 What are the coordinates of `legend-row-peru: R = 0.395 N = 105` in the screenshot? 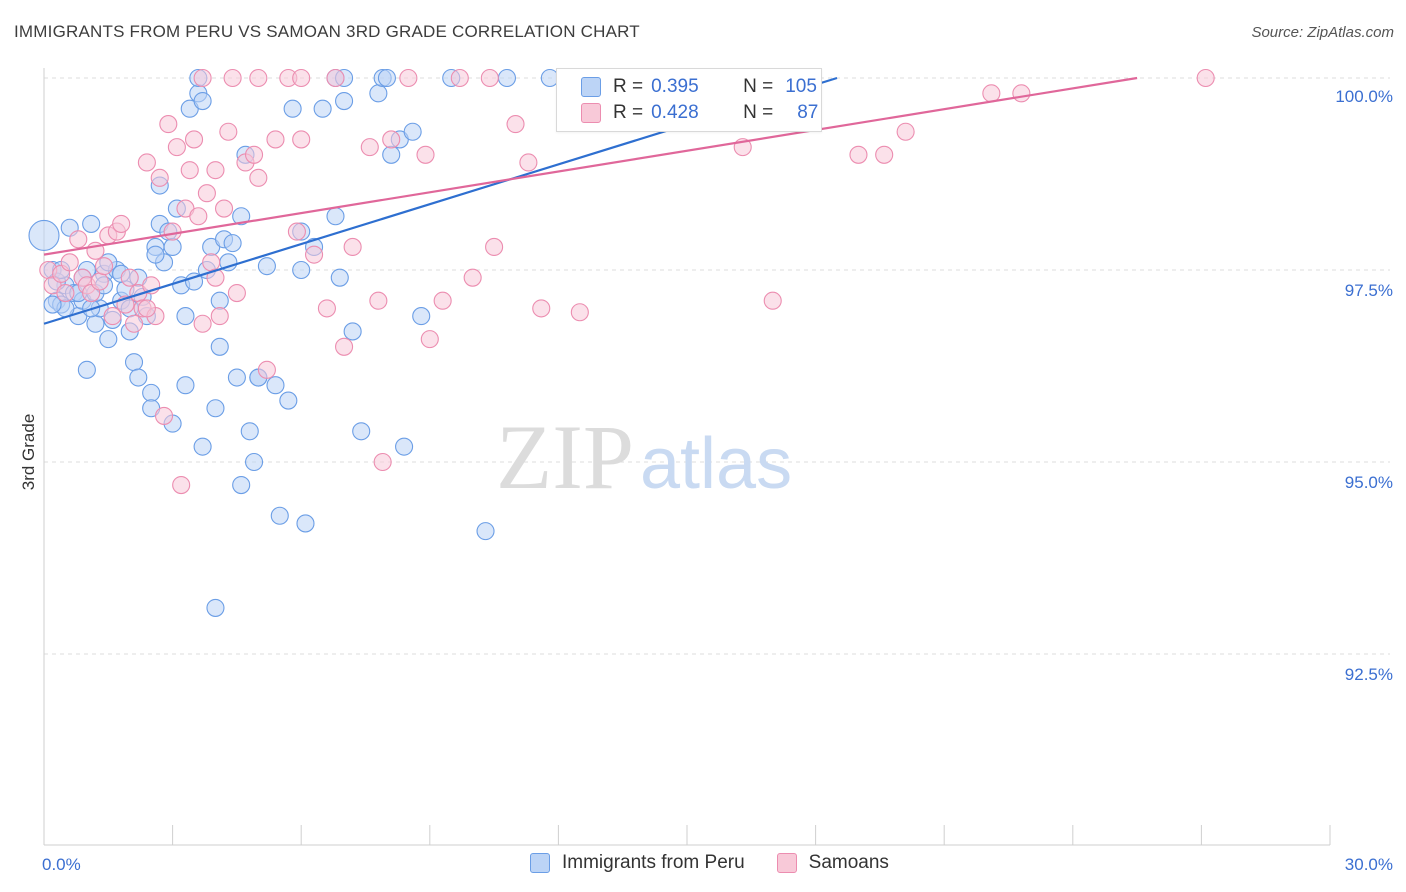 It's located at (699, 87).